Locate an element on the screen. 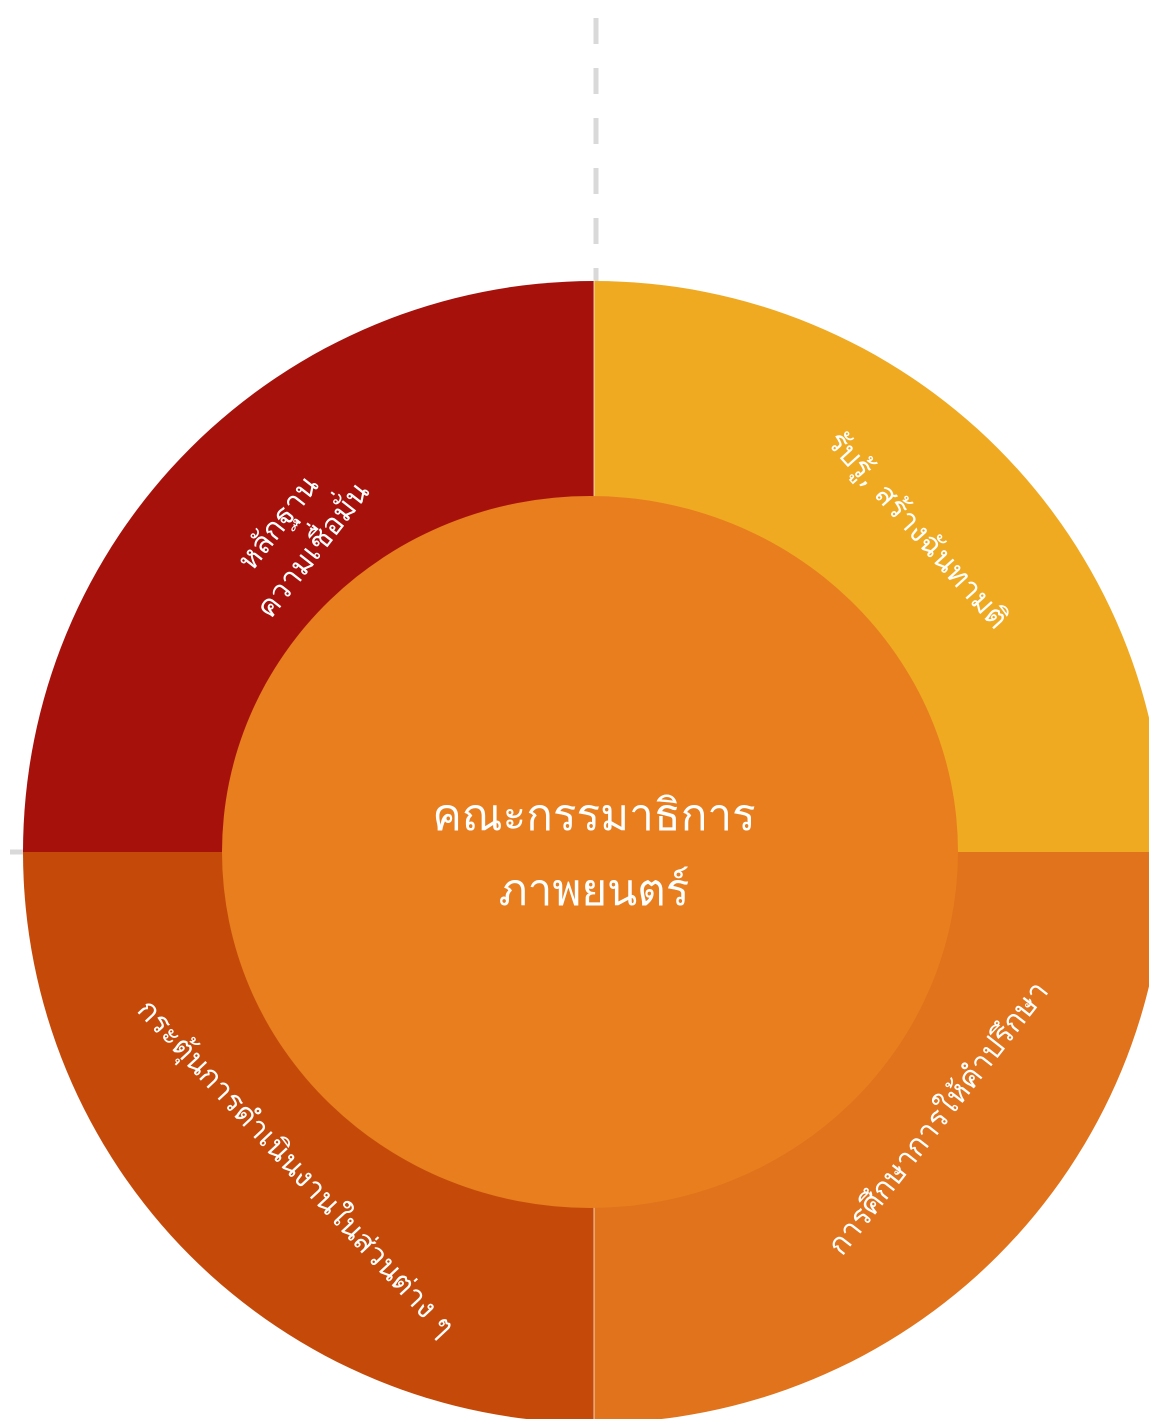 Image resolution: width=1149 pixels, height=1419 pixels. center-title-line1: คณะกรรมาธิการ is located at coordinates (593, 815).